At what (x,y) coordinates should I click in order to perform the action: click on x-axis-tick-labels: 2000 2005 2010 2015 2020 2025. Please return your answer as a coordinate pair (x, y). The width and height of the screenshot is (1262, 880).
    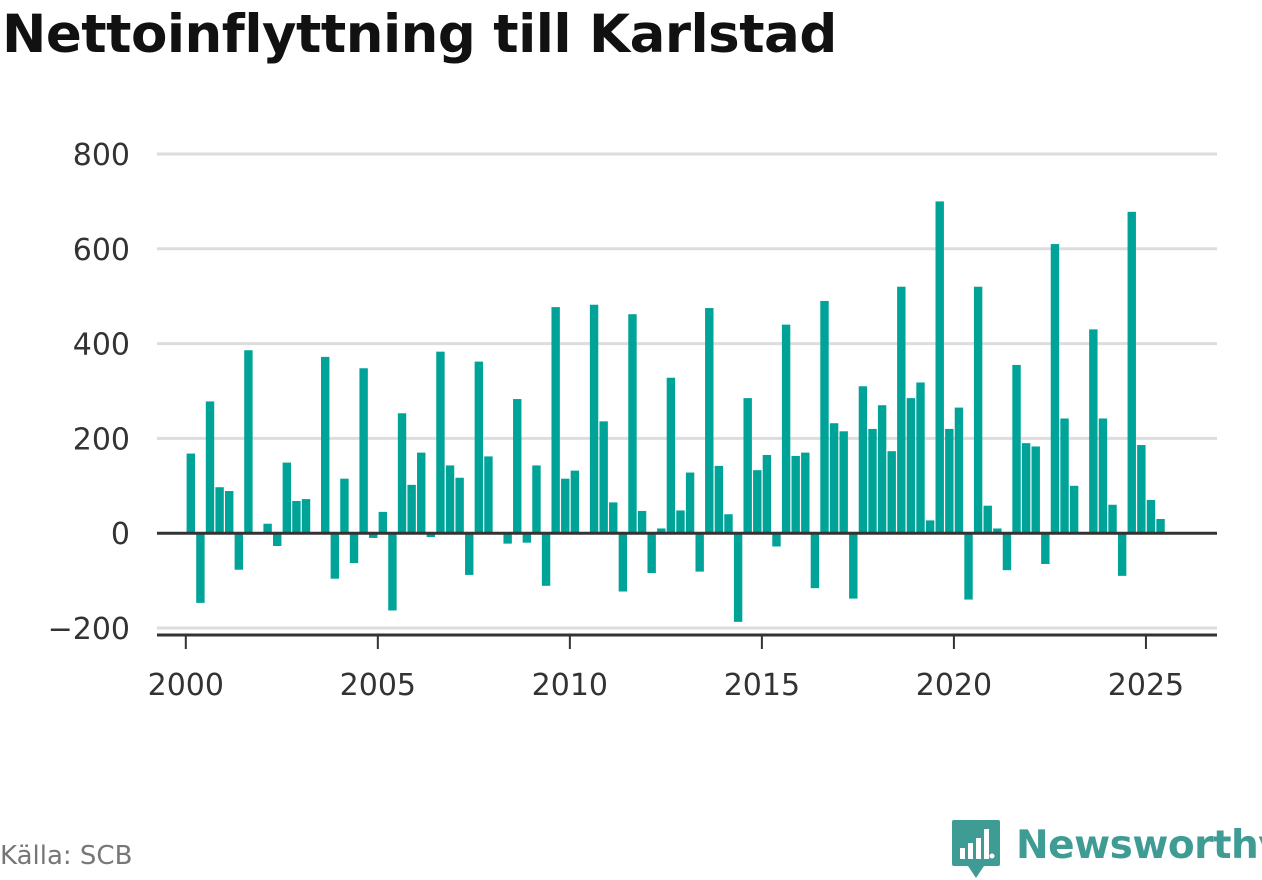
    Looking at the image, I should click on (666, 685).